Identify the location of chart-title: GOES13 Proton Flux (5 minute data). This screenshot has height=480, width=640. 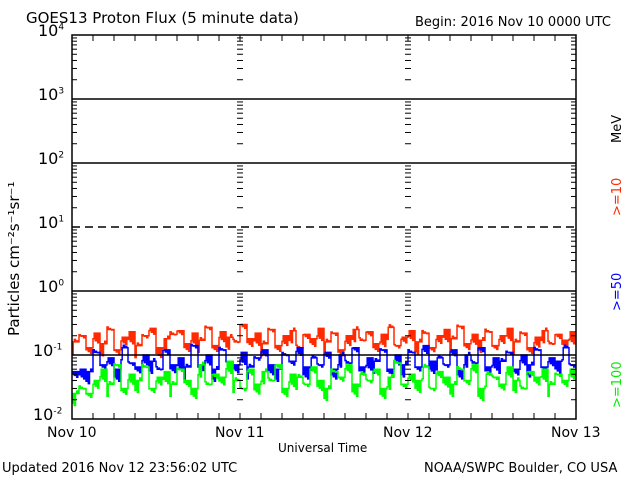
(162, 18).